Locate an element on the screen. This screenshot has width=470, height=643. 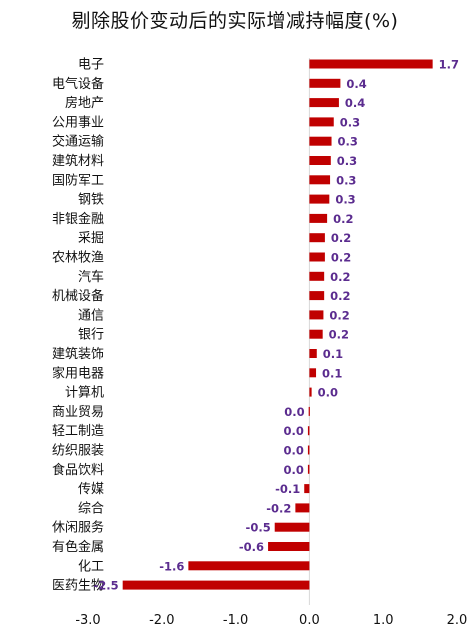
x-tick-label: -3.0 is located at coordinates (87, 620).